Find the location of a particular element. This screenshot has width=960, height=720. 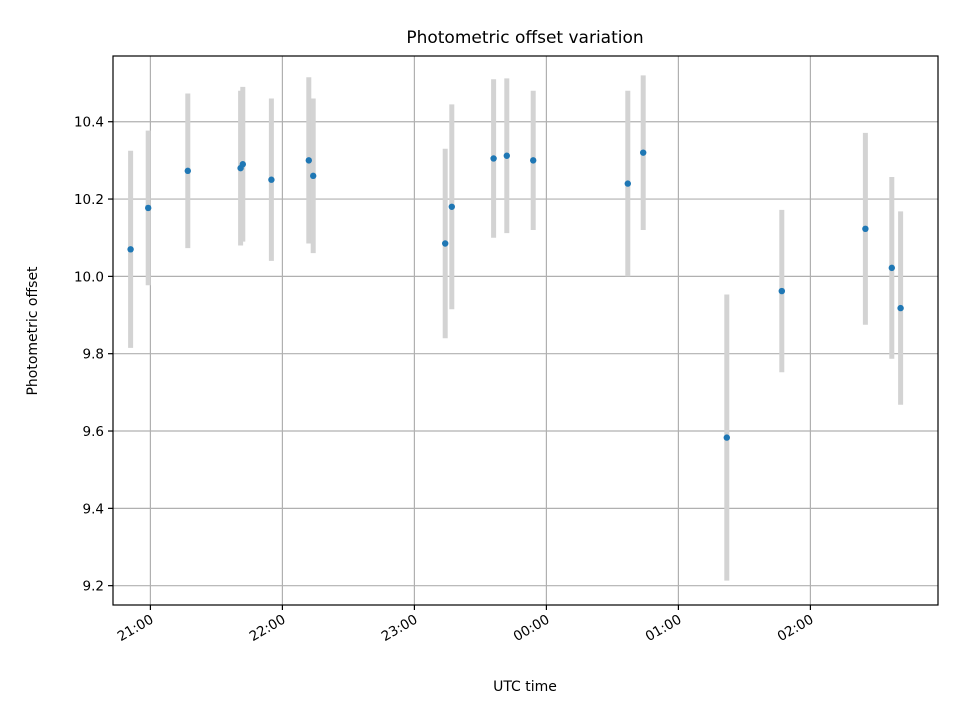

y-tick-label: 9.2 is located at coordinates (93, 587).